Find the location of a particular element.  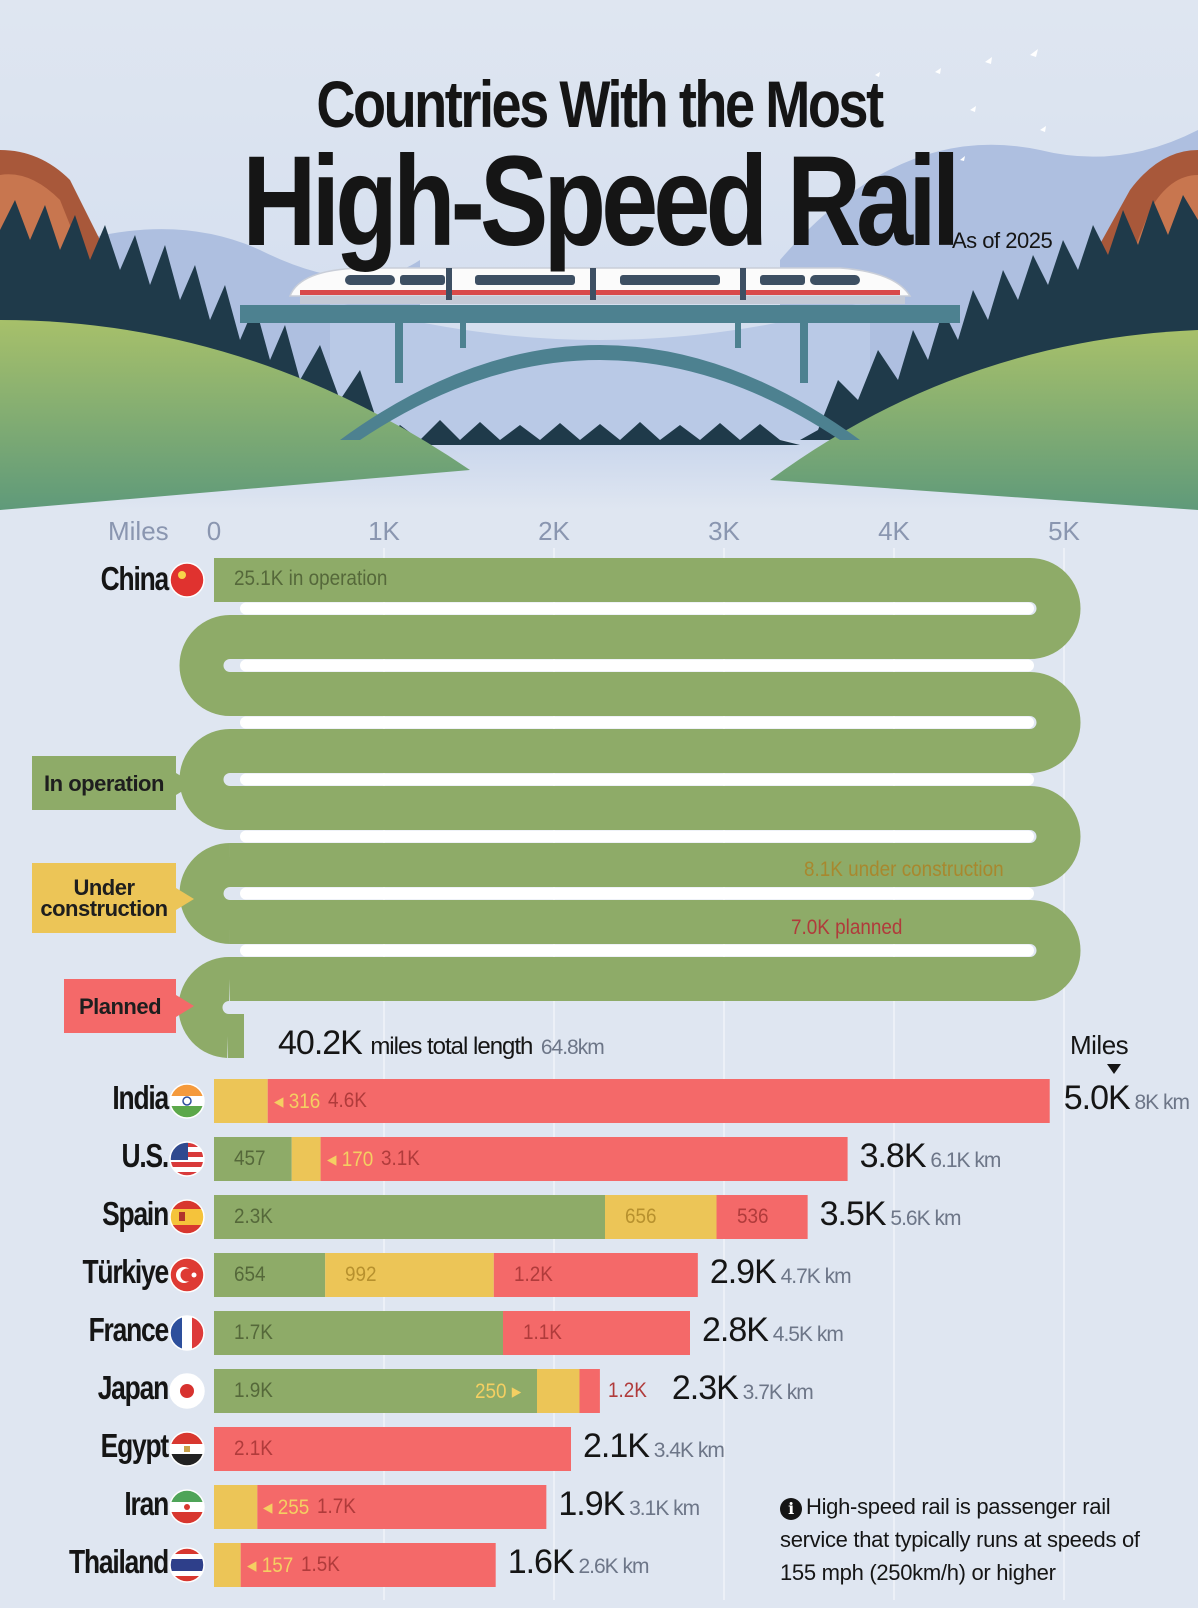

right-hill is located at coordinates (984, 420).